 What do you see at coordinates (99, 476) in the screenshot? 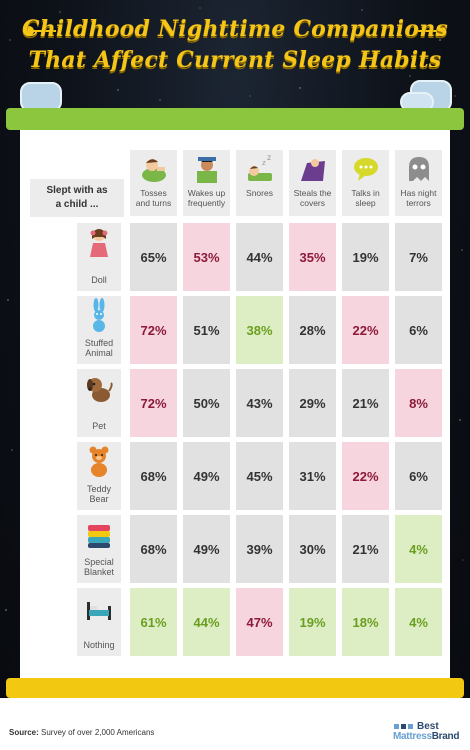
I see `row-label: Teddy Bear` at bounding box center [99, 476].